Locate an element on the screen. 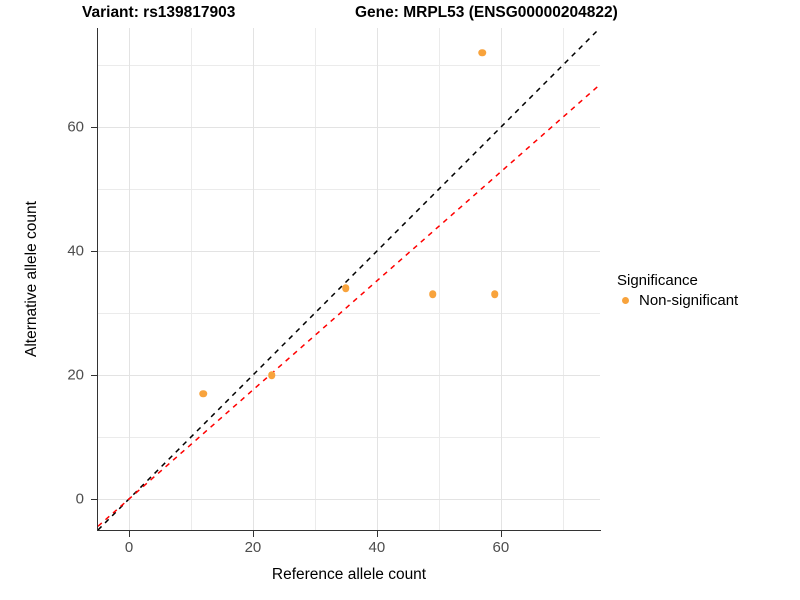  legend-dot is located at coordinates (625, 300).